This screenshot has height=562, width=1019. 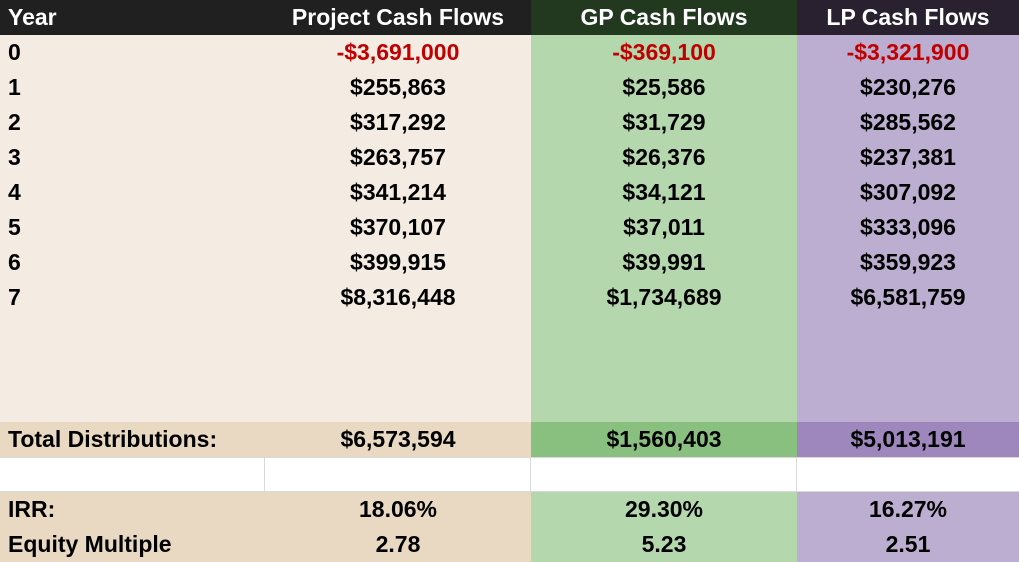 I want to click on year-cell: 2, so click(x=132, y=122).